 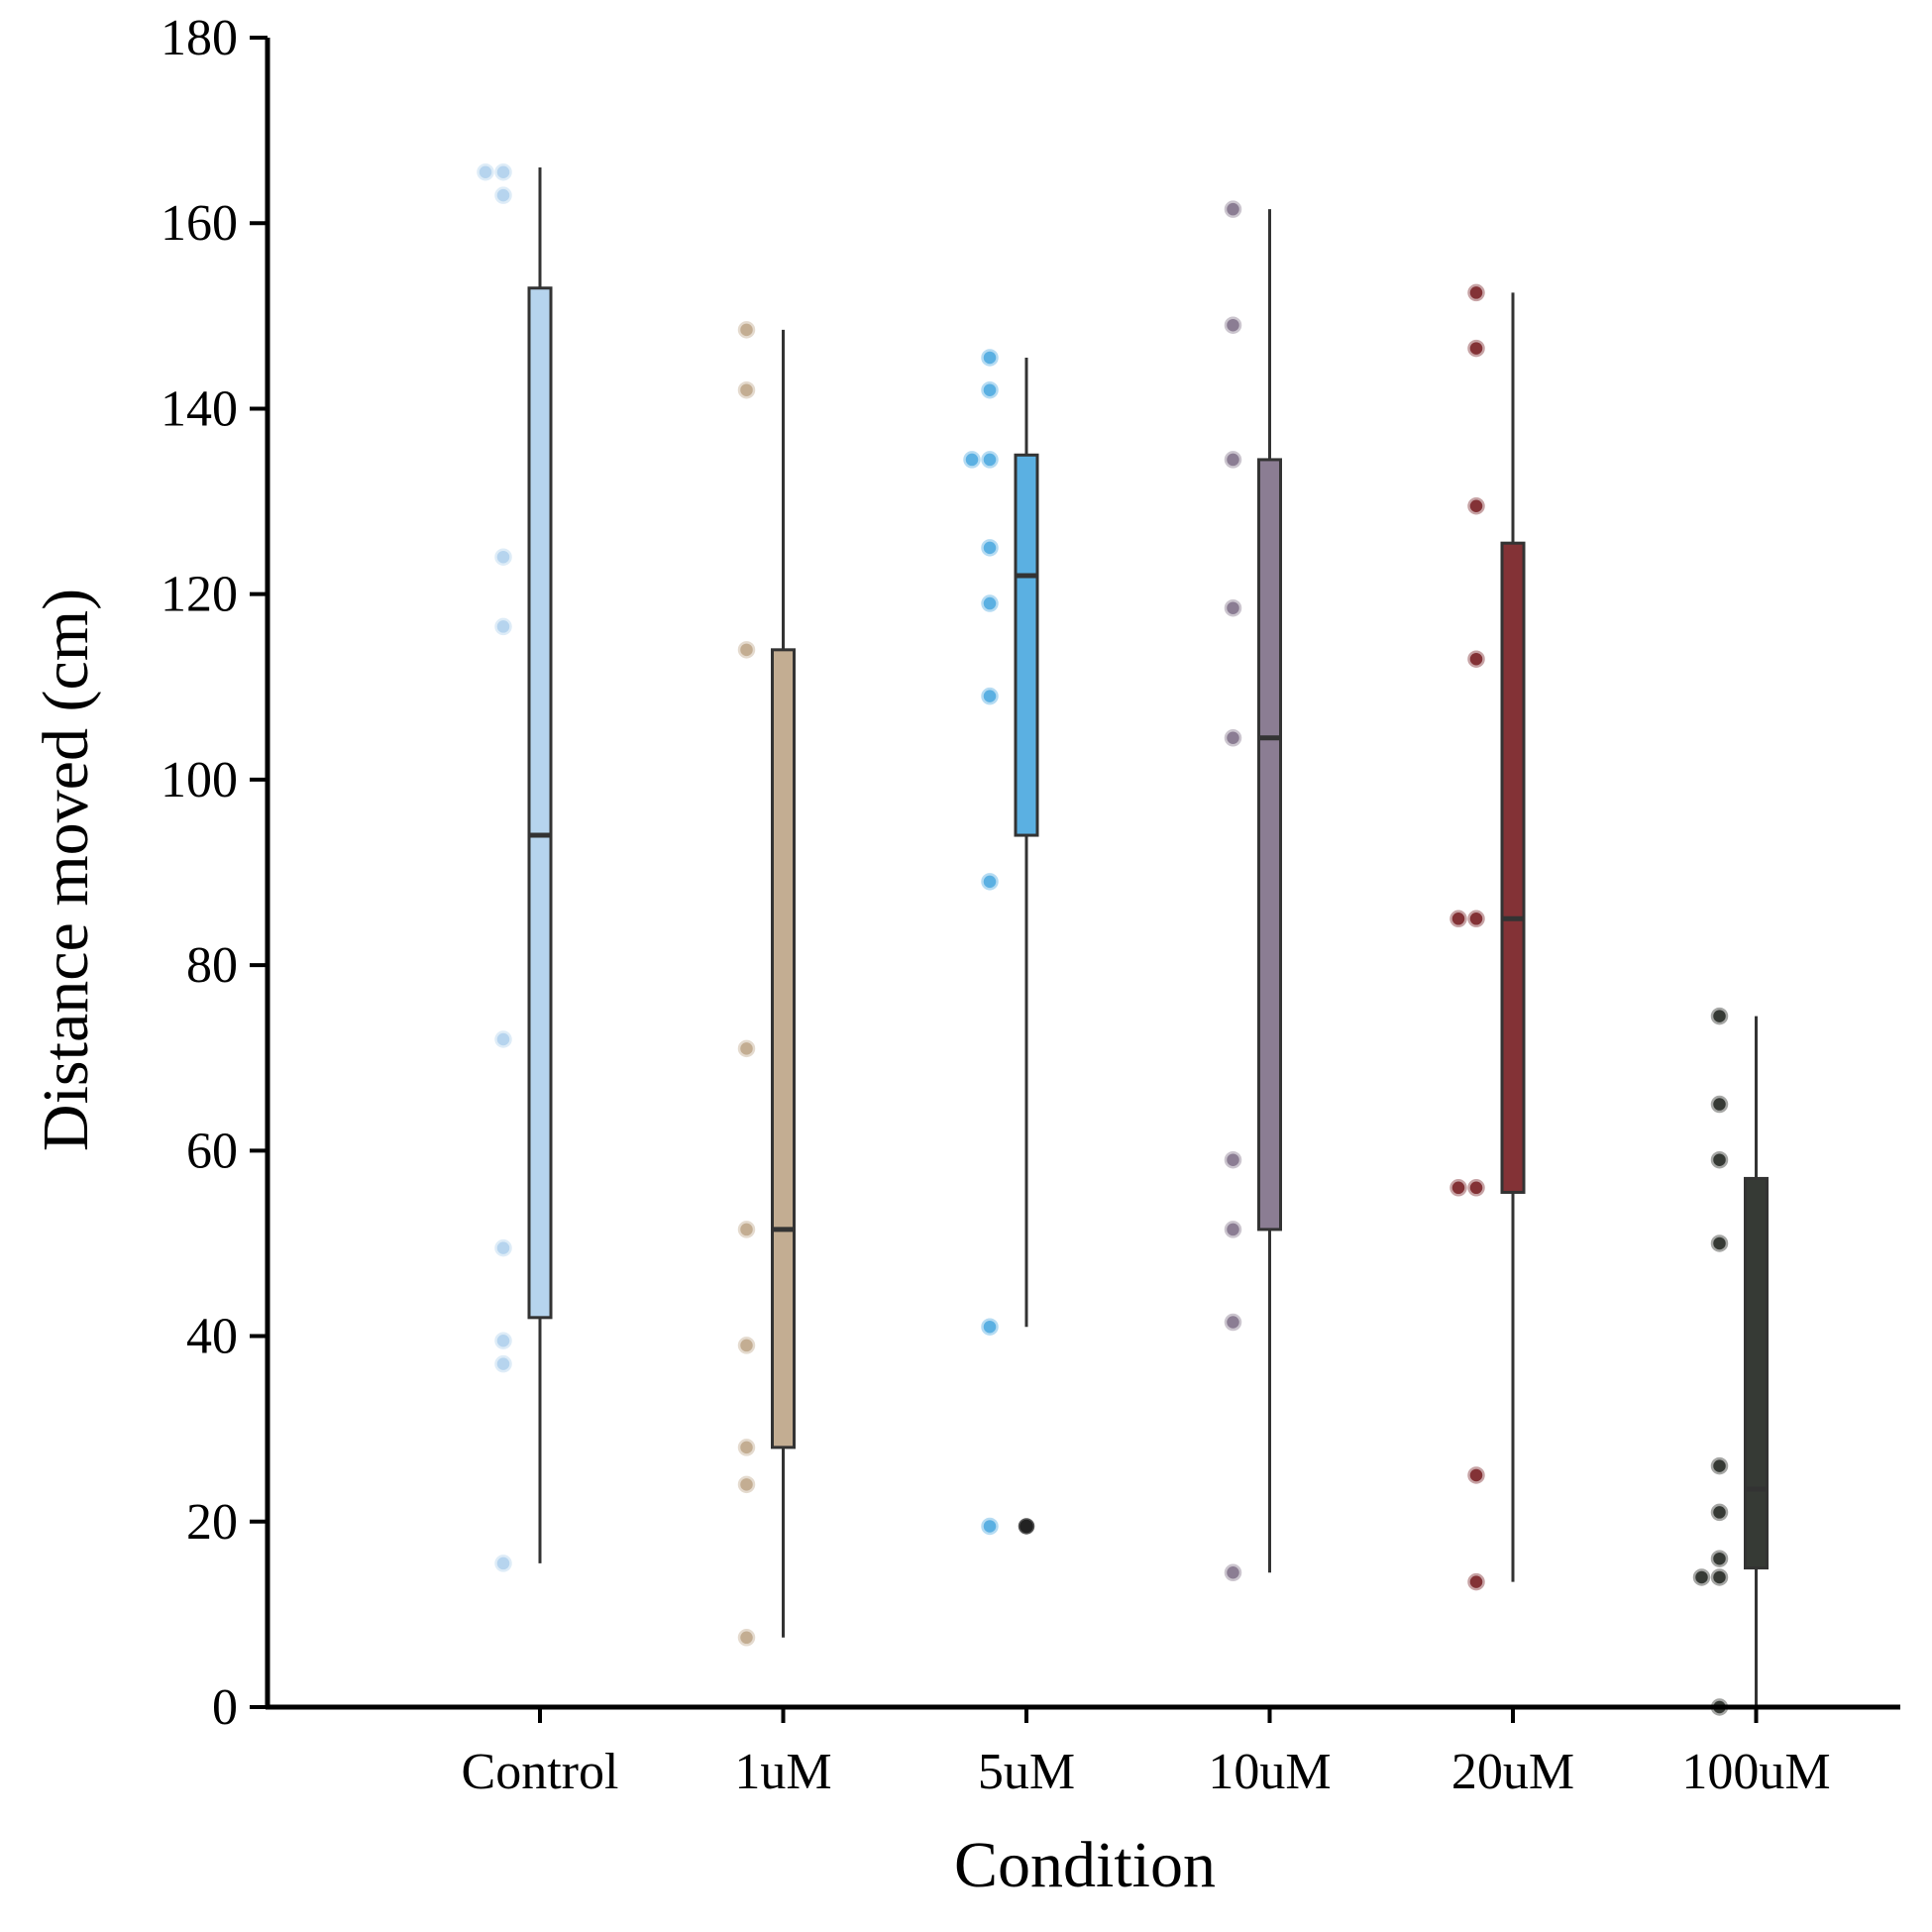 I want to click on outlier-point, so click(x=1026, y=1526).